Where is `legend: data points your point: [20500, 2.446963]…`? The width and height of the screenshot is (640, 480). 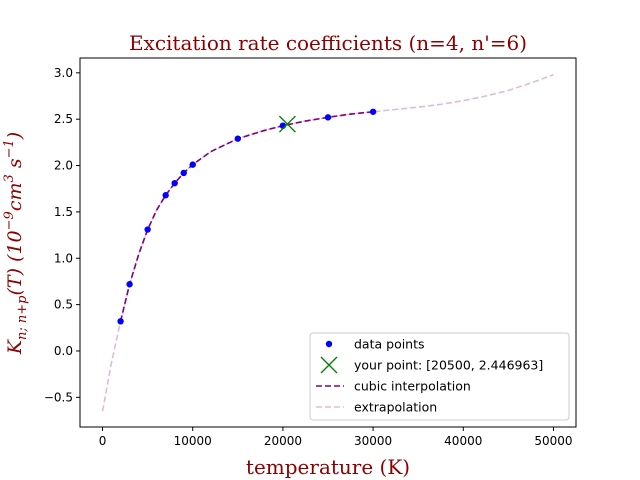 legend: data points your point: [20500, 2.446963]… is located at coordinates (439, 376).